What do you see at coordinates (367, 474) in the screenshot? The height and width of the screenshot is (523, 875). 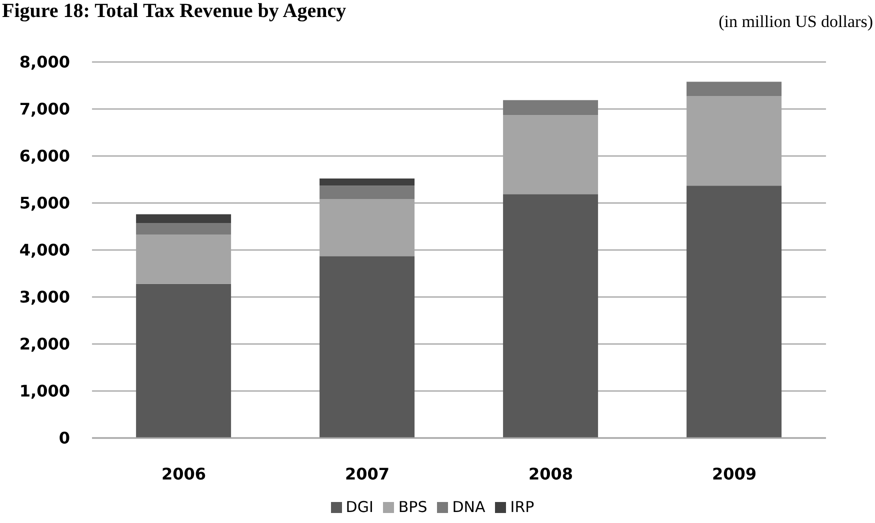 I see `x-tick-label: 2007` at bounding box center [367, 474].